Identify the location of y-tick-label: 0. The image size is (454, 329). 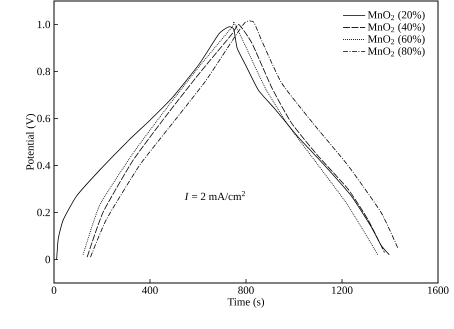
(47, 260).